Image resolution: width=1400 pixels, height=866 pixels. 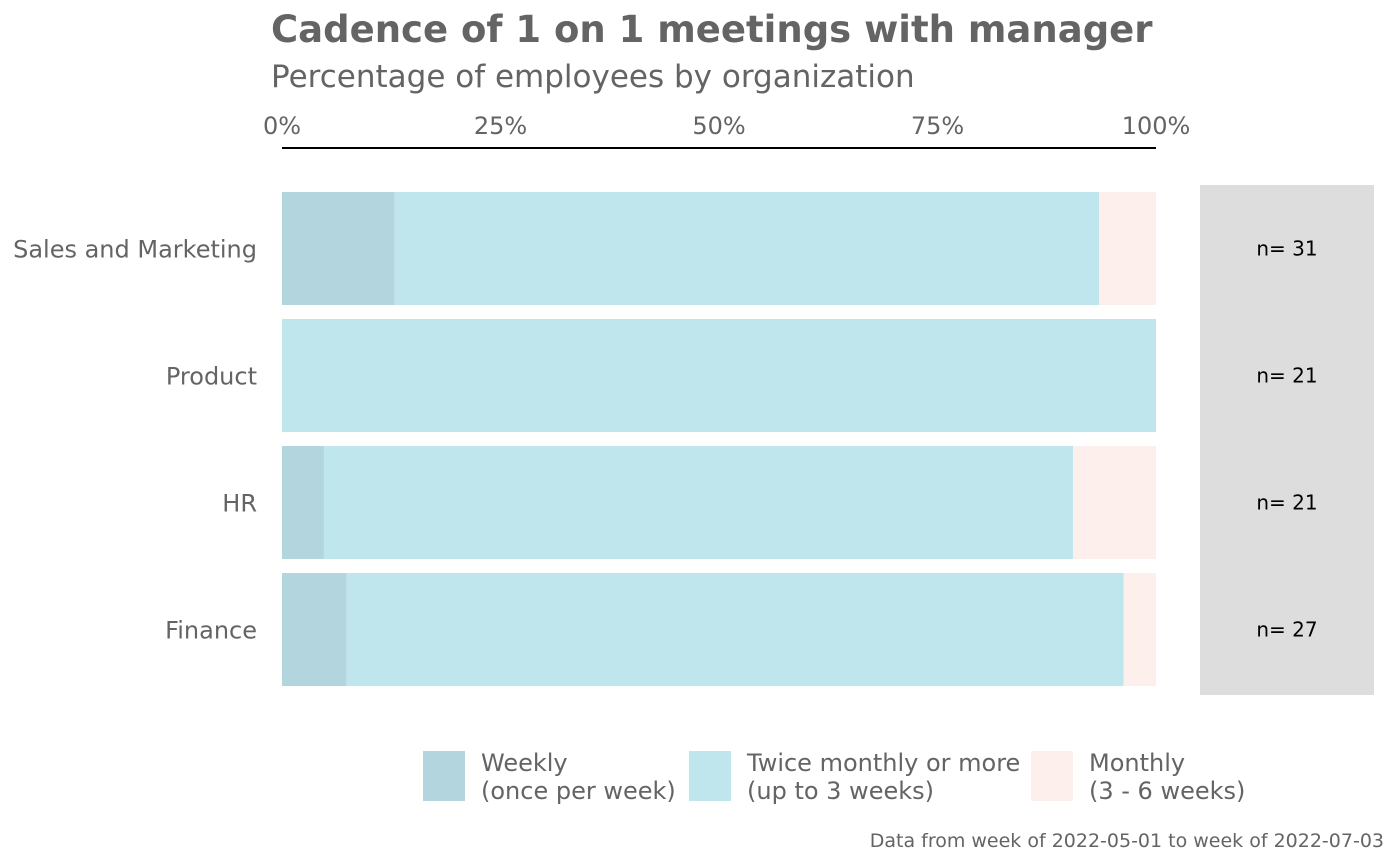 I want to click on category-label: Finance, so click(x=211, y=631).